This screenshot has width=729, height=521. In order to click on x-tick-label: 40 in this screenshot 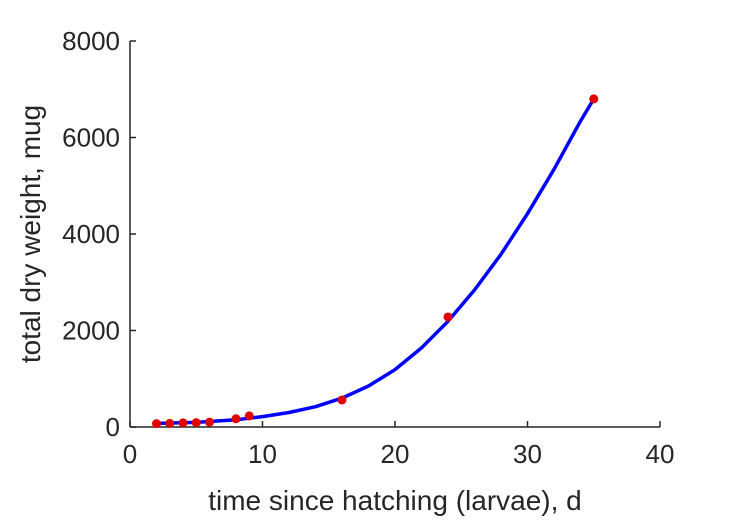, I will do `click(660, 454)`.